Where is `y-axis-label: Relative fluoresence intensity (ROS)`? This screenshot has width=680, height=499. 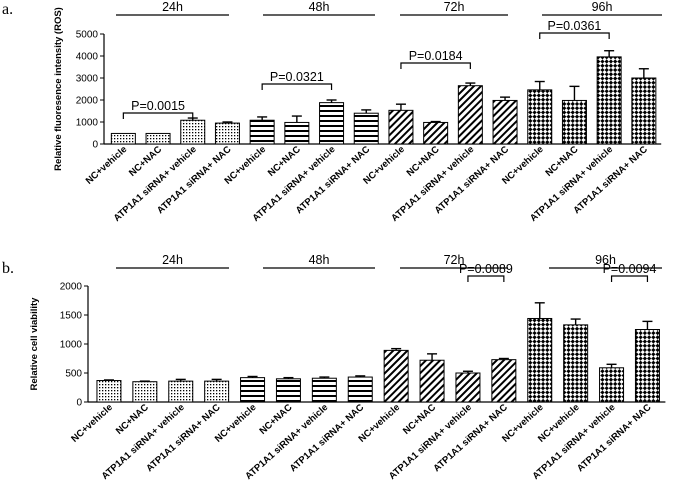
y-axis-label: Relative fluoresence intensity (ROS) is located at coordinates (58, 89).